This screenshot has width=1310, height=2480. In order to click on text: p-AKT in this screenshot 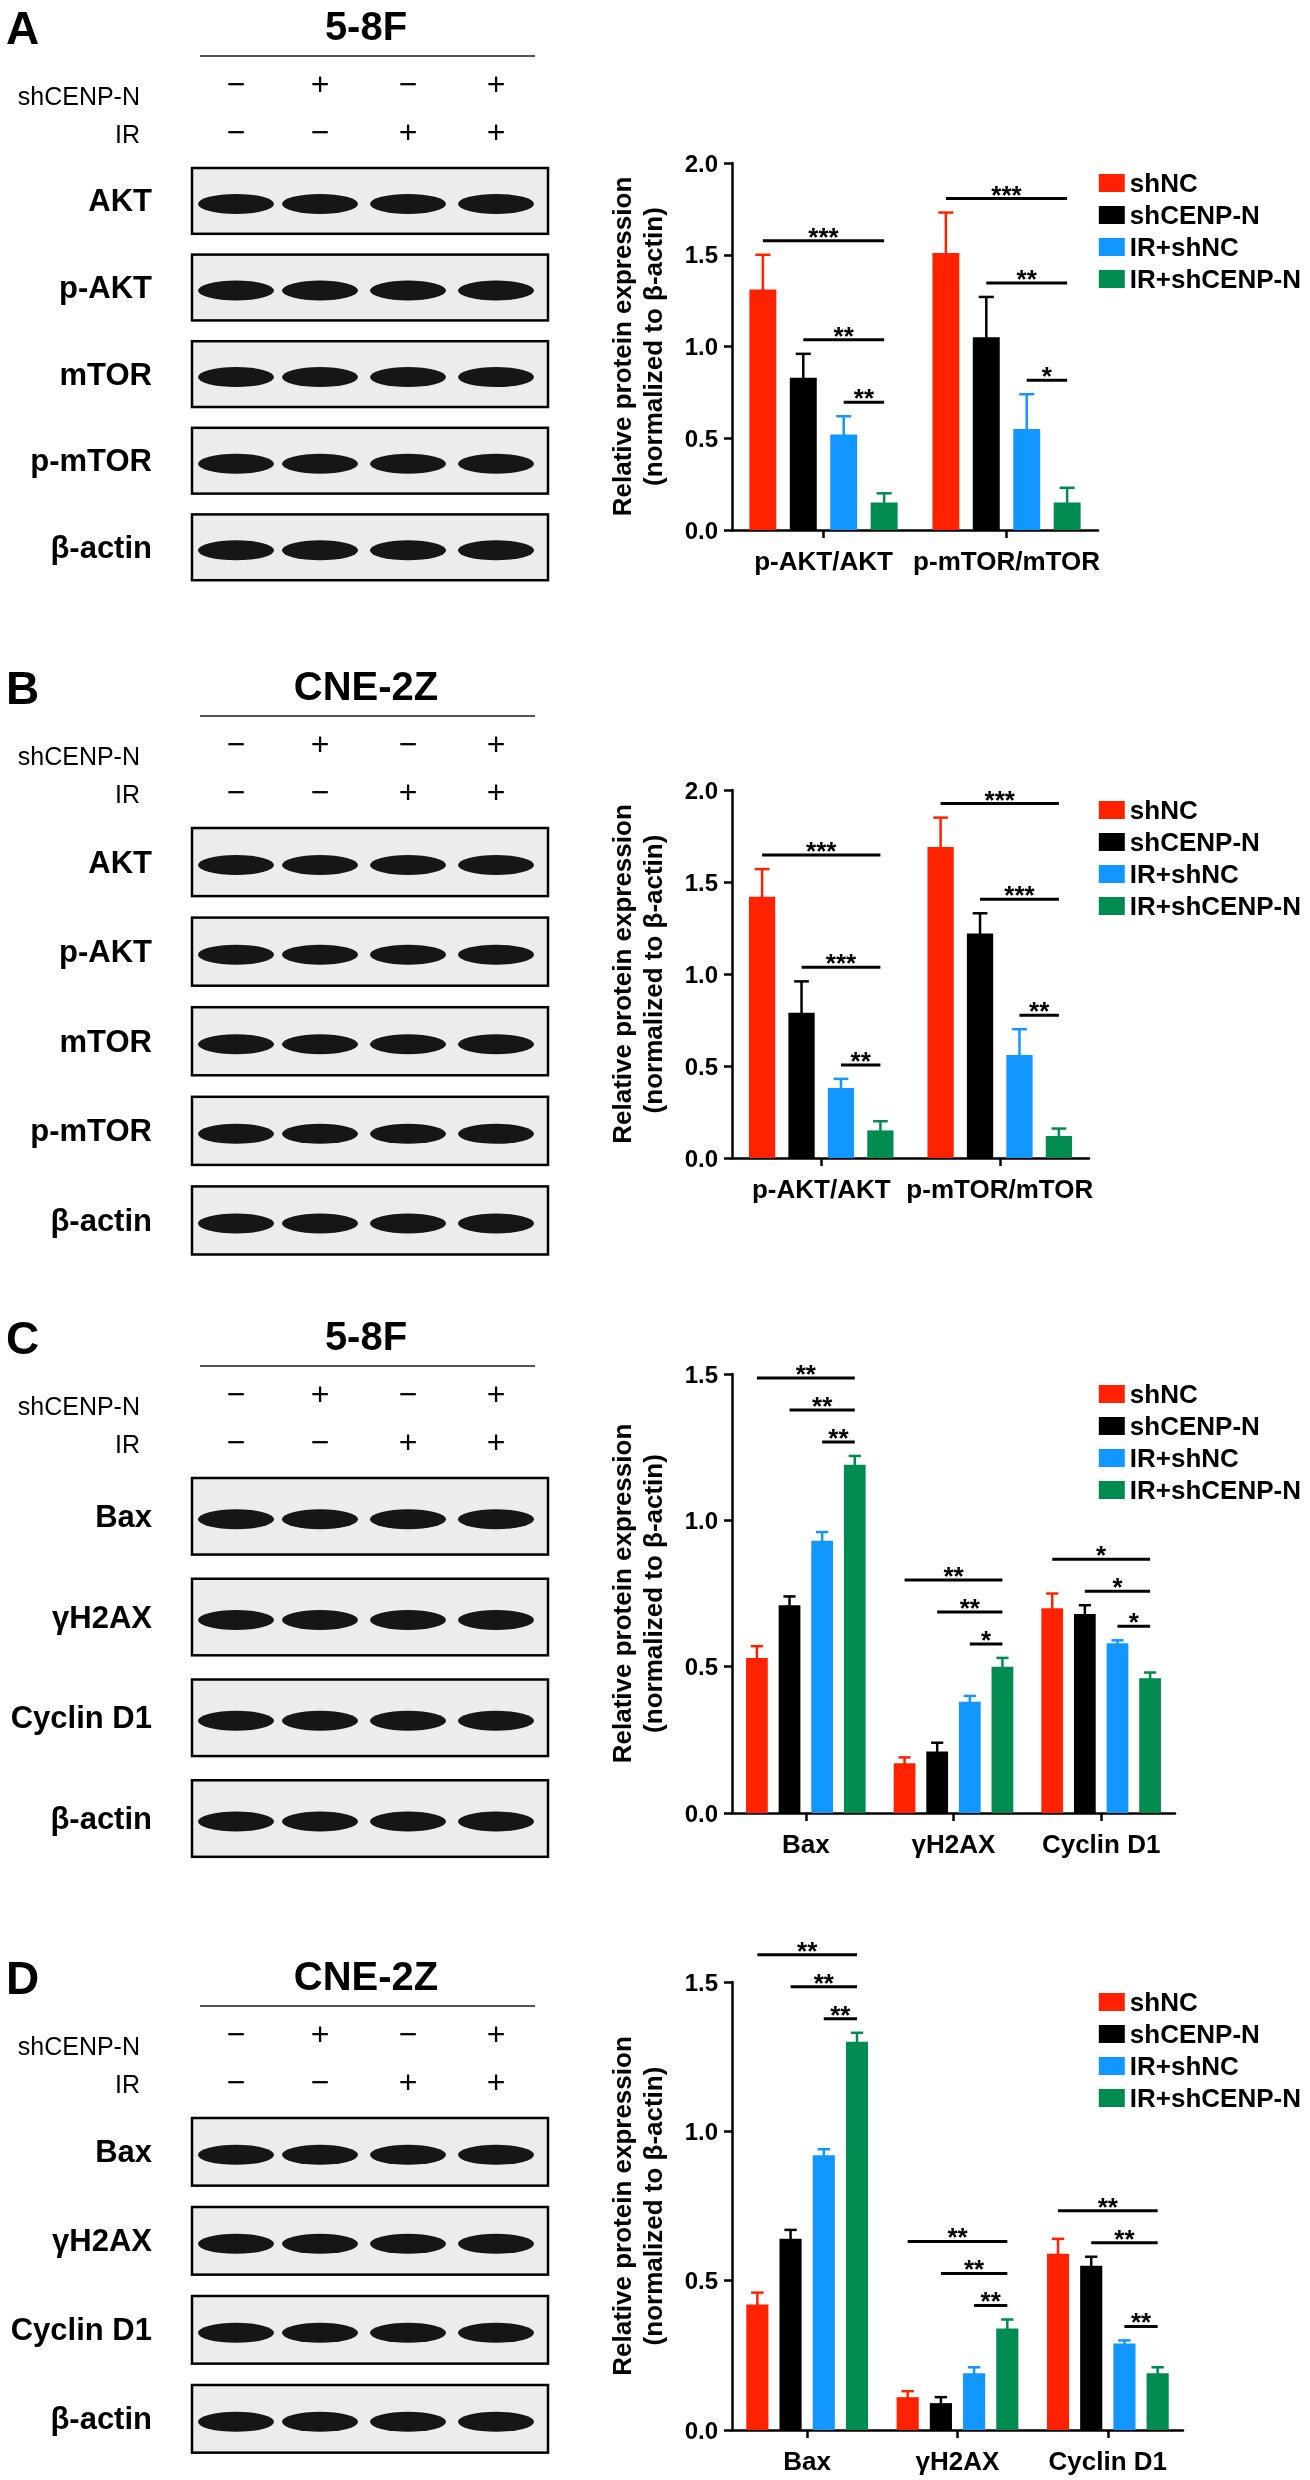, I will do `click(106, 952)`.